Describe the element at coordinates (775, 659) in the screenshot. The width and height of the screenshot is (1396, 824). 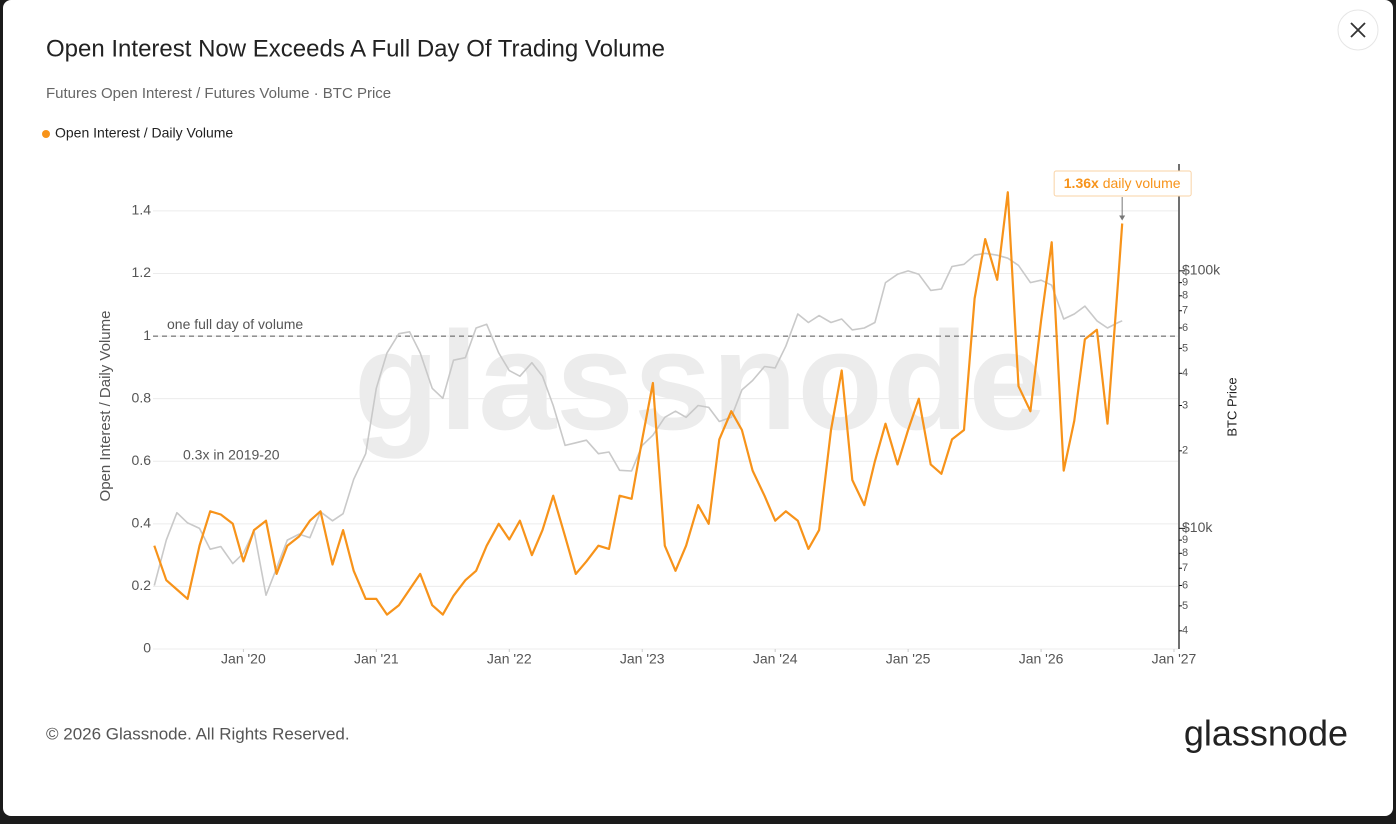
I see `x-tick-label: Jan '24` at that location.